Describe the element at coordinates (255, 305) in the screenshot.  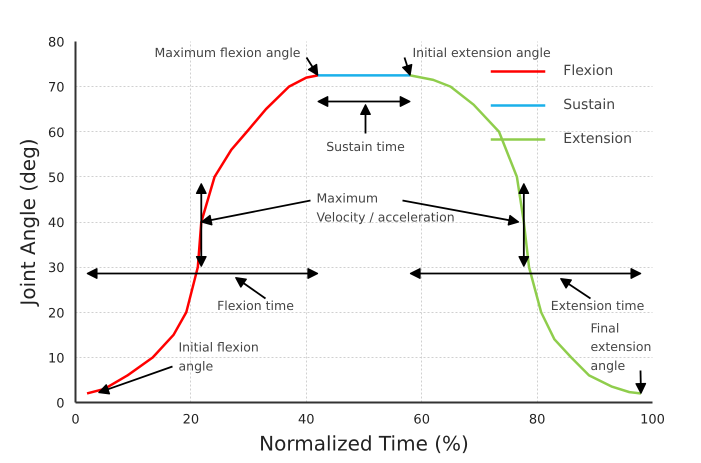
I see `annotation: Flexion time` at that location.